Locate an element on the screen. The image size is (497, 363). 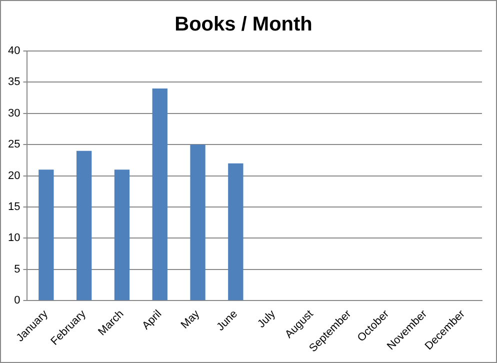
y-tick-label: 15 is located at coordinates (14, 207).